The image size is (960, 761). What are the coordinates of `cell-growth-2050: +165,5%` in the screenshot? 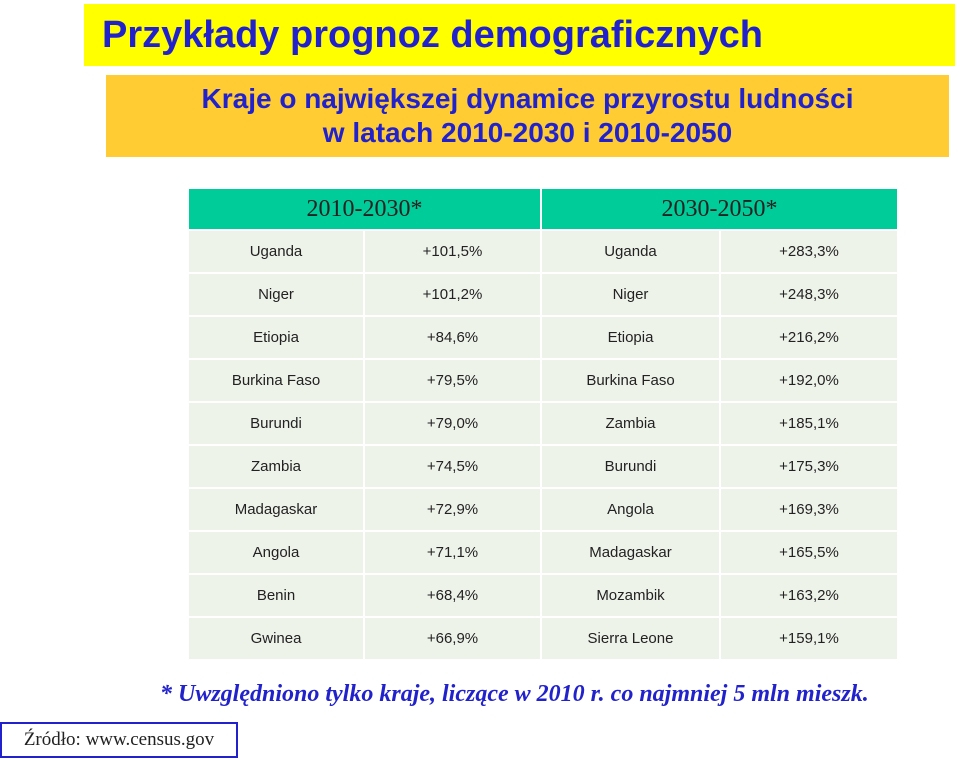 It's located at (809, 552).